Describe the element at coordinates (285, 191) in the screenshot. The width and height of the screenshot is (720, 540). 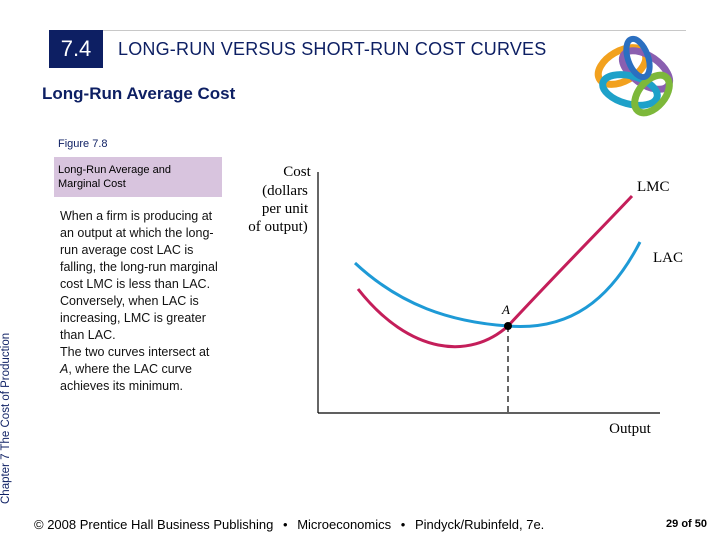
I see `y-axis-label-line-2: (dollars` at that location.